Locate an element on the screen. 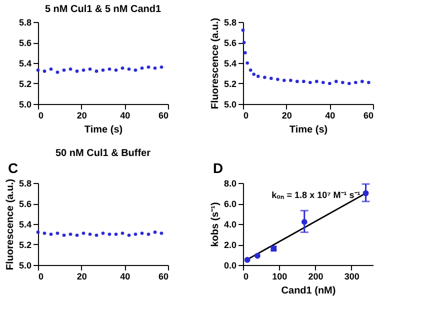 Image resolution: width=421 pixels, height=329 pixels. x-tick-label: 100 is located at coordinates (280, 277).